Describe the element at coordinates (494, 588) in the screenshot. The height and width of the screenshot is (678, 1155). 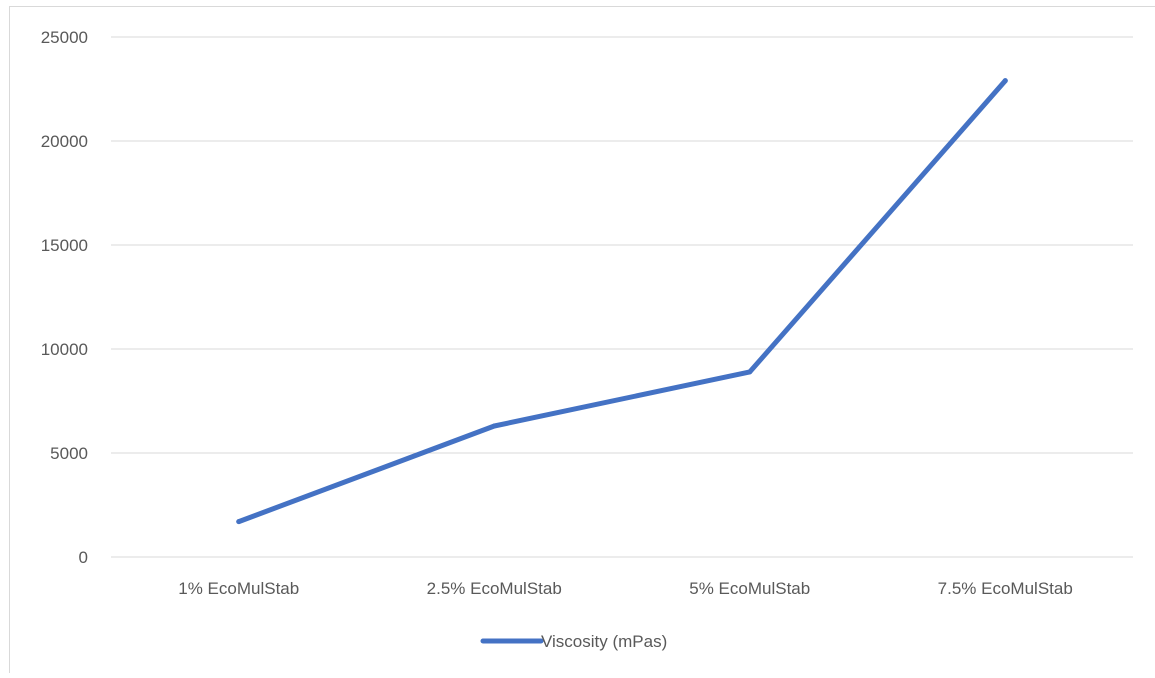
I see `x-tick-label: 2.5% EcoMulStab` at that location.